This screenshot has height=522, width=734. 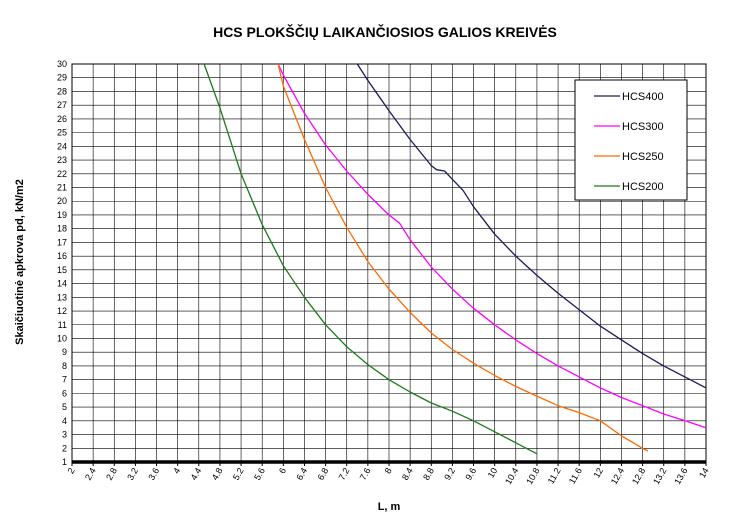 I want to click on x-tick-label: 4.8, so click(x=217, y=474).